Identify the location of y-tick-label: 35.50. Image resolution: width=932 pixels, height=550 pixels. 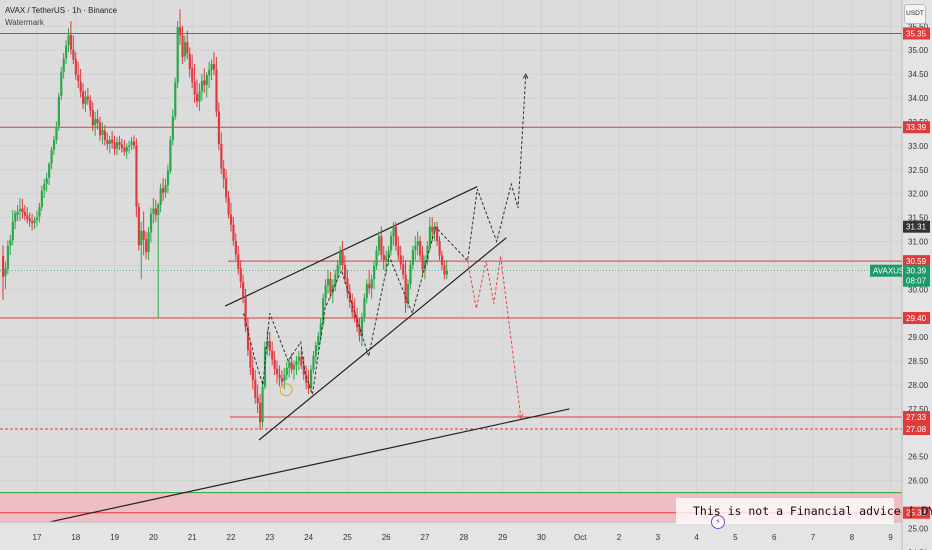
(918, 26).